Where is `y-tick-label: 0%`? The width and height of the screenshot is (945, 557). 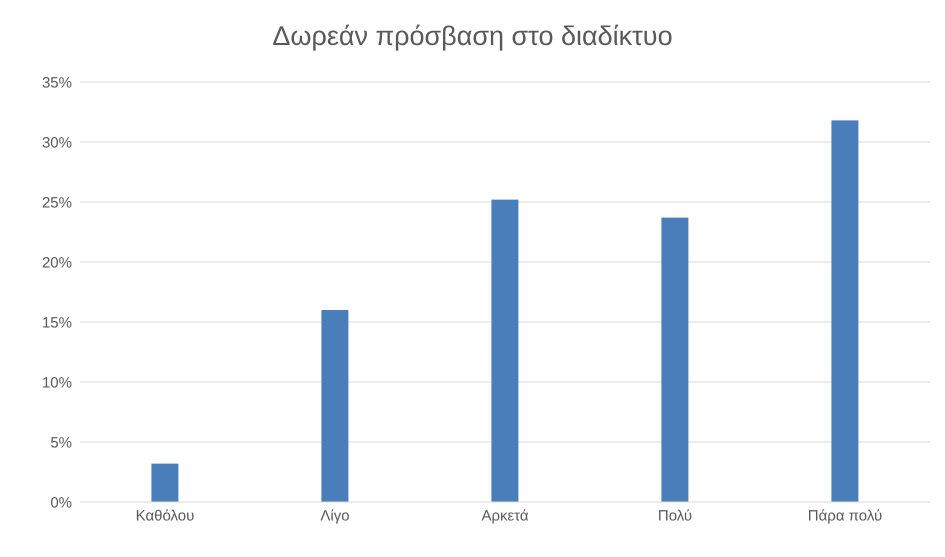
y-tick-label: 0% is located at coordinates (61, 503).